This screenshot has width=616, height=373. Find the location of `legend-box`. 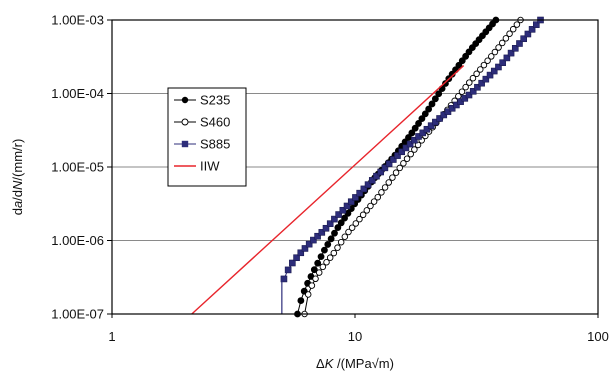

legend-box is located at coordinates (207, 137).